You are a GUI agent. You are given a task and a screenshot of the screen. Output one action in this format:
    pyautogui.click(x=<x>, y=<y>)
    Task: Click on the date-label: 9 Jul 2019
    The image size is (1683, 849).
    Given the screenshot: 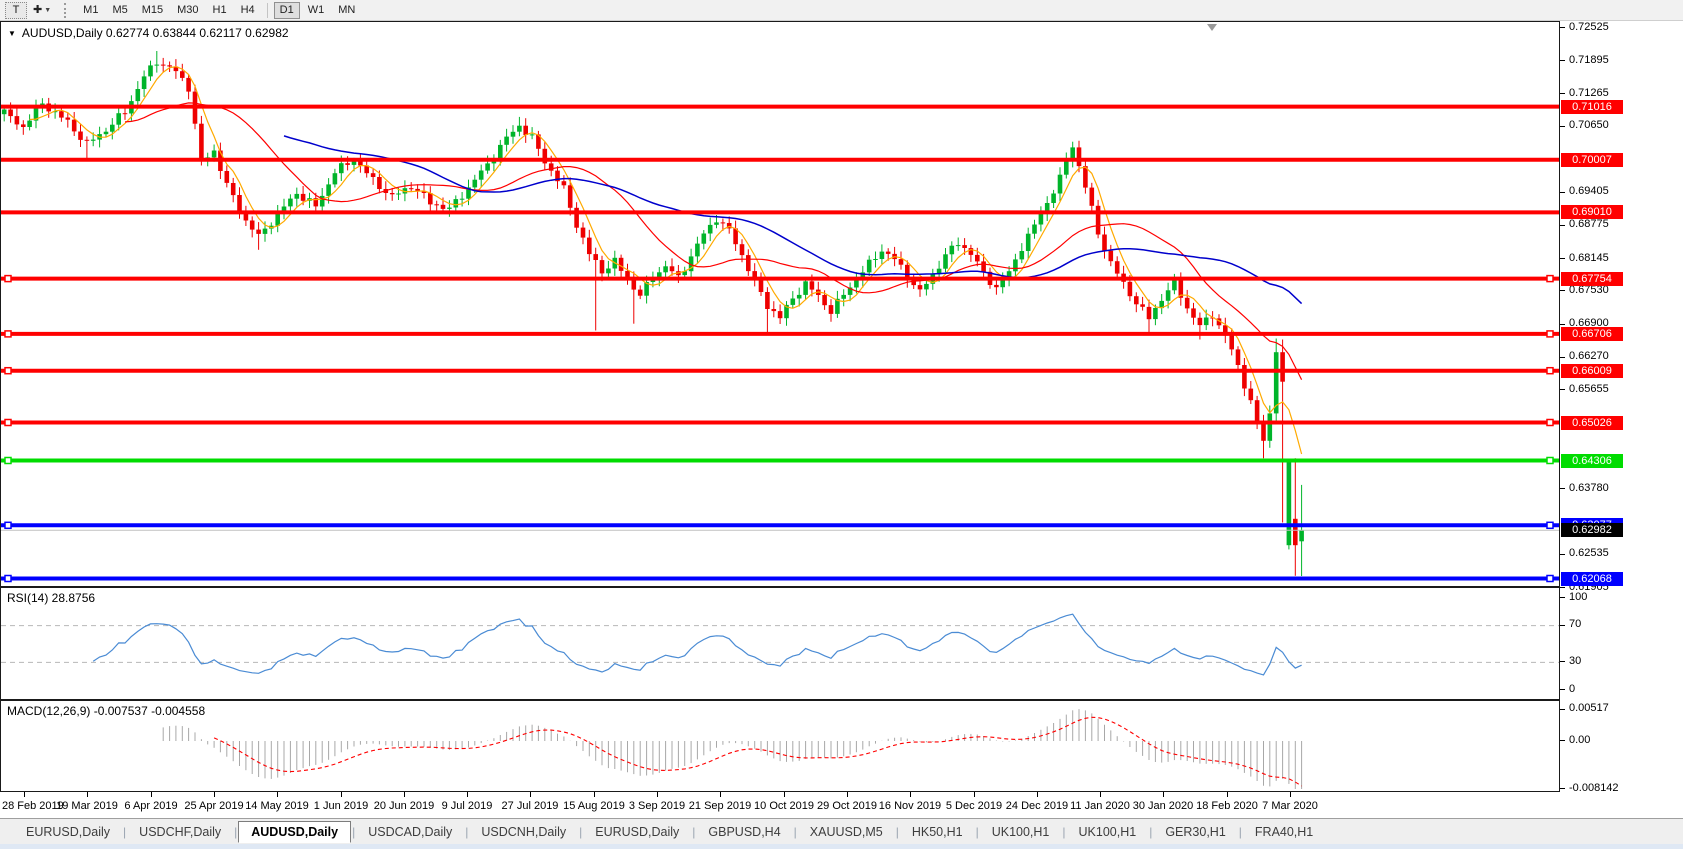 What is the action you would take?
    pyautogui.click(x=467, y=806)
    